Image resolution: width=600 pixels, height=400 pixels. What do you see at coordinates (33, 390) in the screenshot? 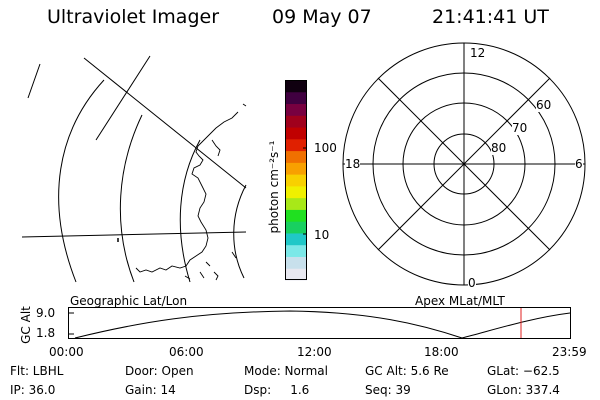
I see `info-ip: IP: 36.0` at bounding box center [33, 390].